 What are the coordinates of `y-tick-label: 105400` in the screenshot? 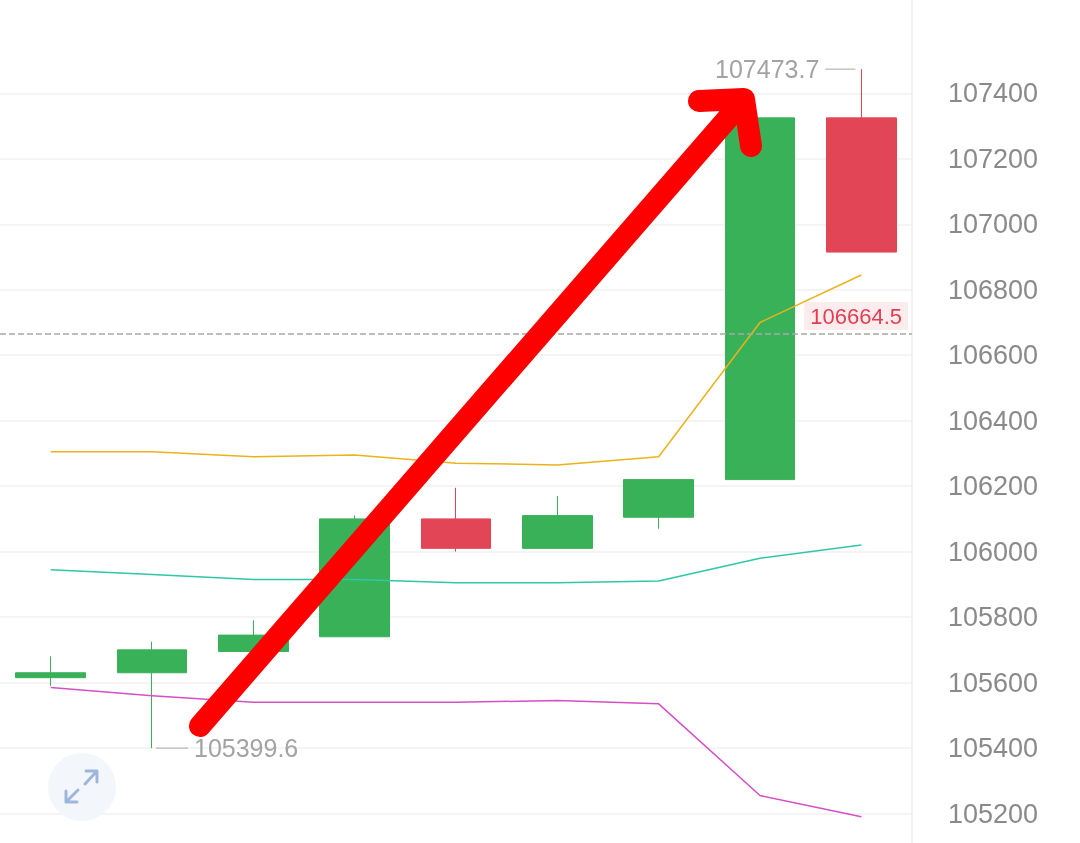 It's located at (993, 748).